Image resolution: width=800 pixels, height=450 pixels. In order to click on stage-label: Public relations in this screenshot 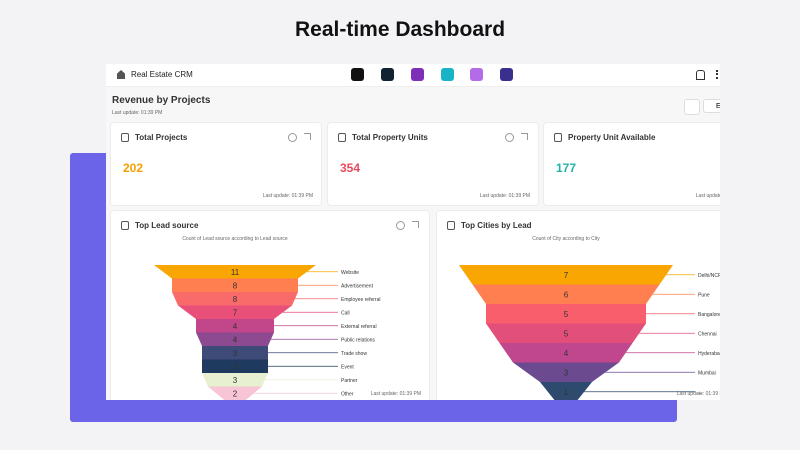, I will do `click(358, 340)`.